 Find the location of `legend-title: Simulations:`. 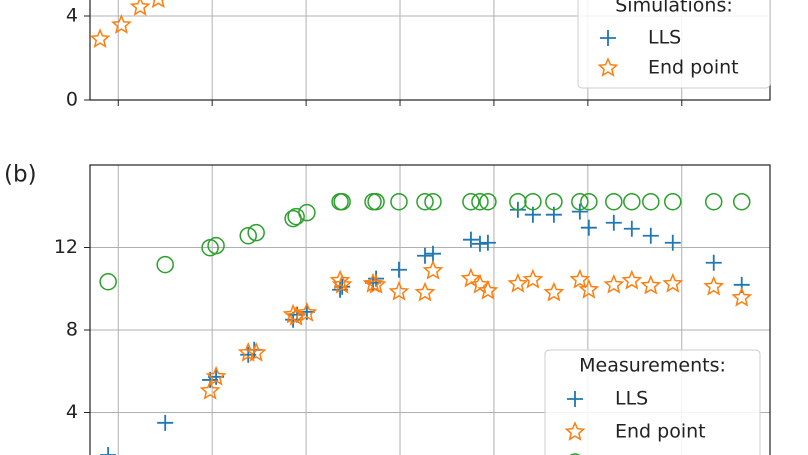

legend-title: Simulations: is located at coordinates (674, 8).